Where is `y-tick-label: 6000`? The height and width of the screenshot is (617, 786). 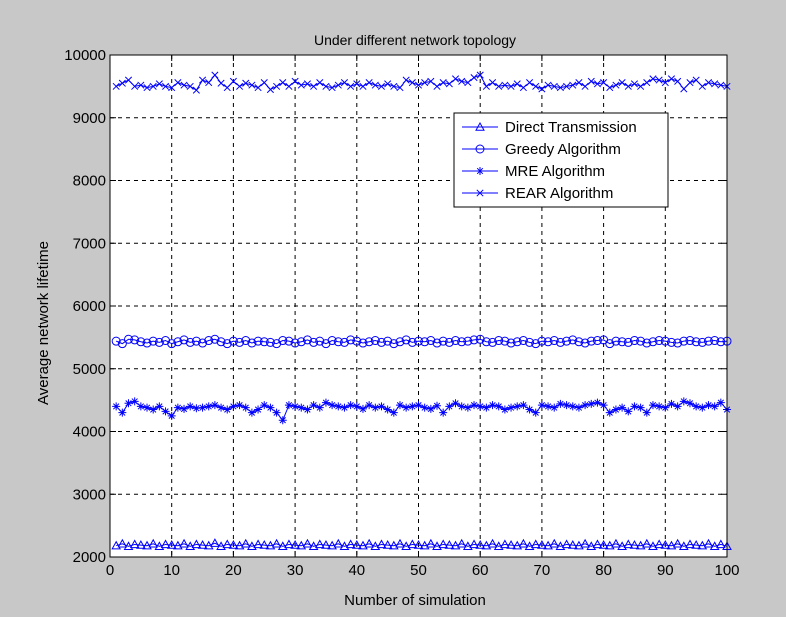
y-tick-label: 6000 is located at coordinates (89, 306).